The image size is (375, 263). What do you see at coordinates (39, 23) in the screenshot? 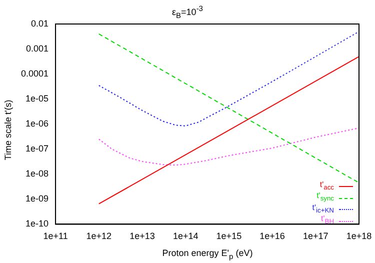
I see `y-tick-label: 0.01` at bounding box center [39, 23].